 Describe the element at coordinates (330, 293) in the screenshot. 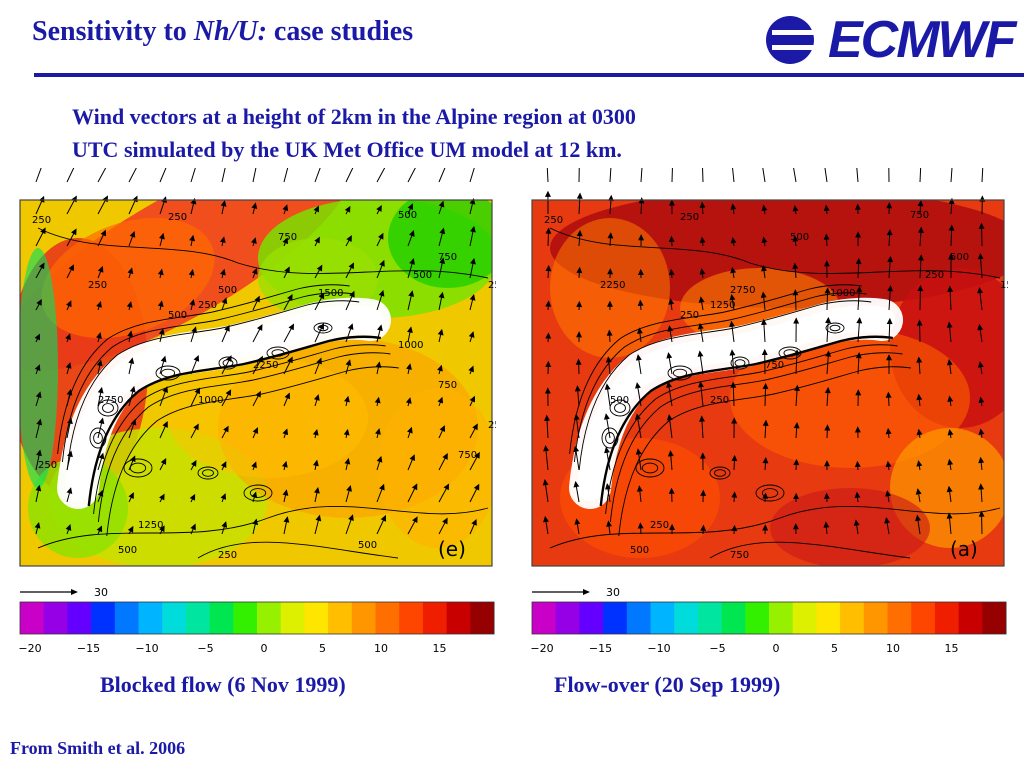

I see `contour-label: 1500` at that location.